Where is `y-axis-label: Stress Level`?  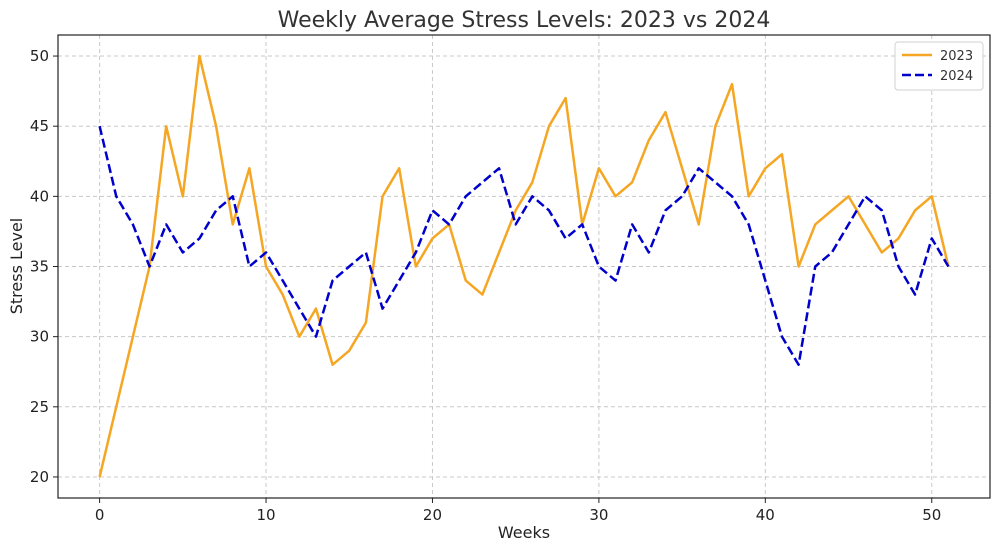 y-axis-label: Stress Level is located at coordinates (16, 266).